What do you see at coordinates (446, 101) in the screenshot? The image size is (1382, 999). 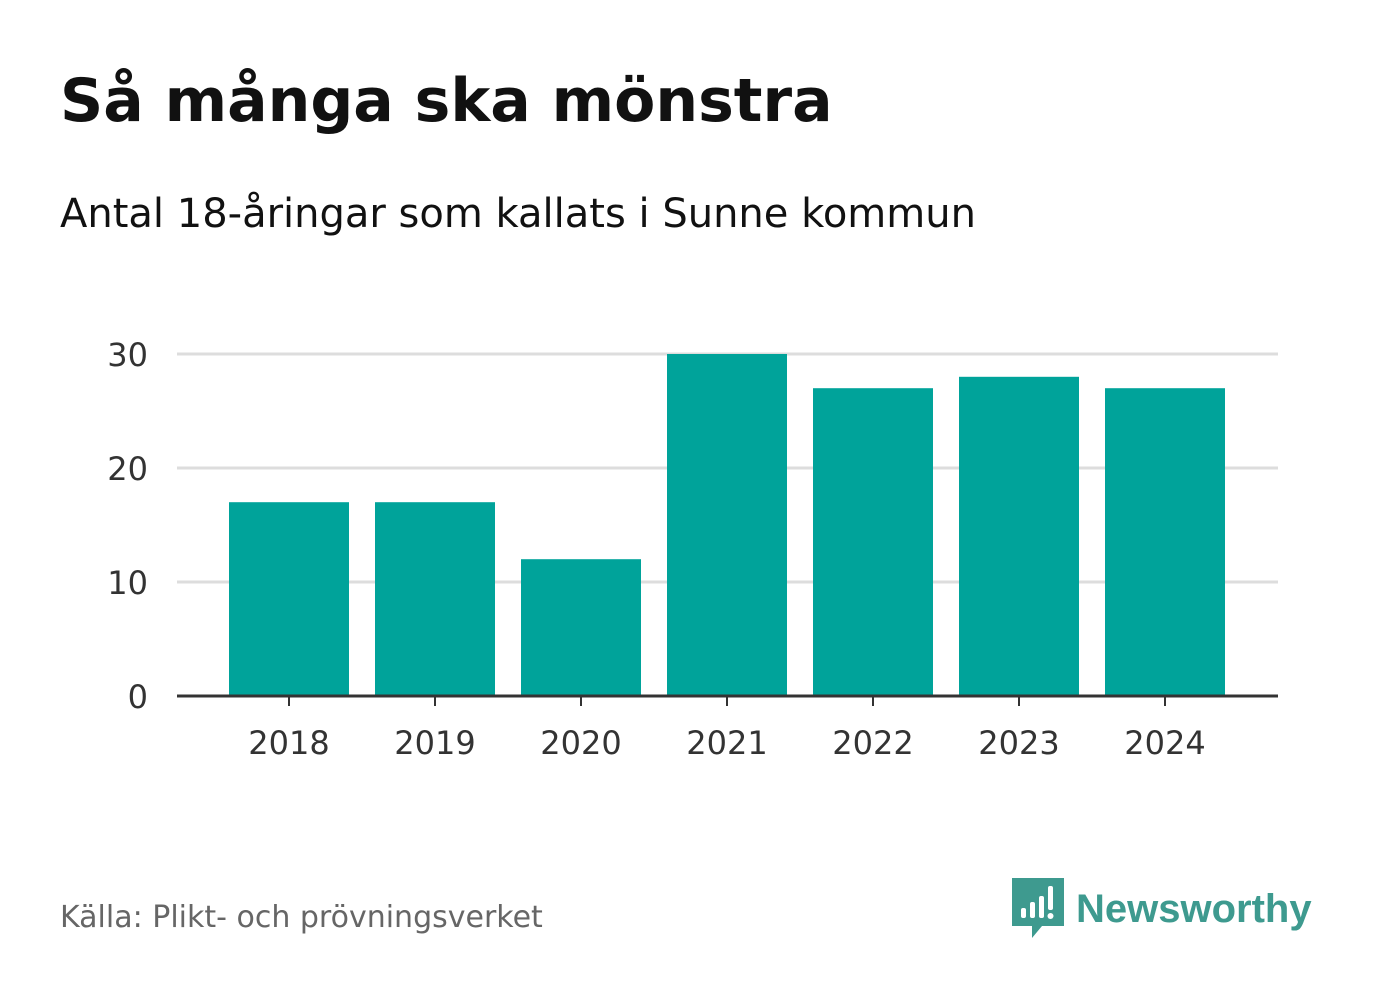 I see `chart-title: Så många ska mönstra` at bounding box center [446, 101].